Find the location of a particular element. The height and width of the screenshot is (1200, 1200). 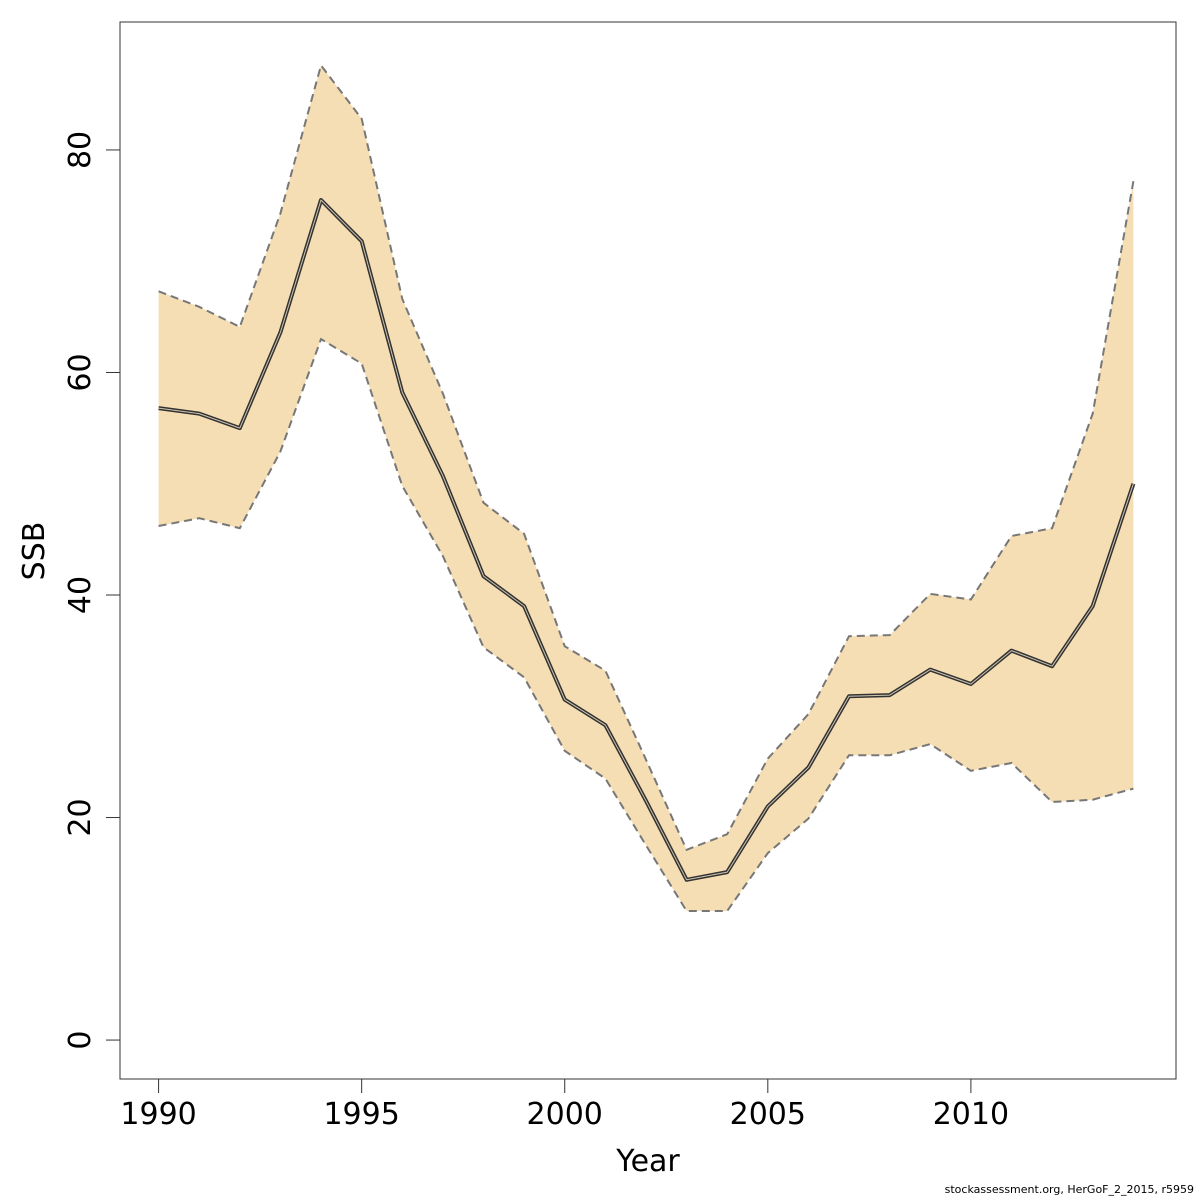

y-tick-label: 80 is located at coordinates (80, 150).